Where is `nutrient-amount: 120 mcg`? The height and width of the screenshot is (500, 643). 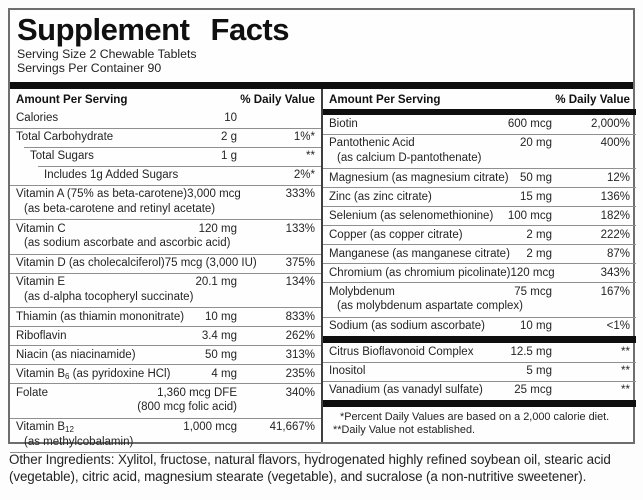
nutrient-amount: 120 mcg is located at coordinates (532, 272).